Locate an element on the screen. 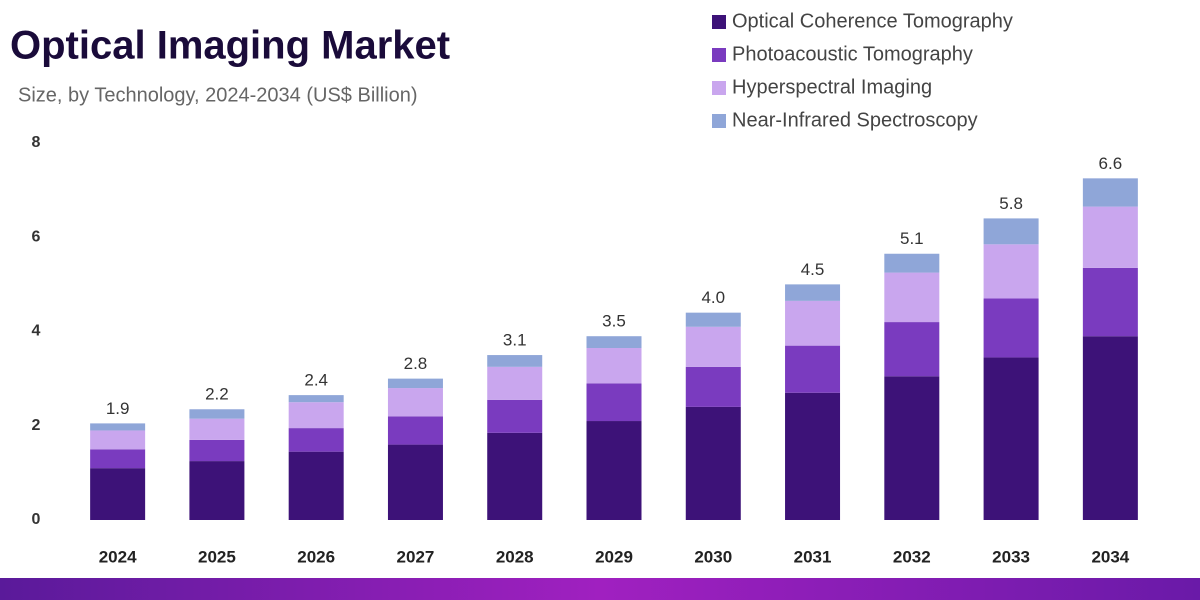  x-tick-label: 2024 is located at coordinates (118, 556).